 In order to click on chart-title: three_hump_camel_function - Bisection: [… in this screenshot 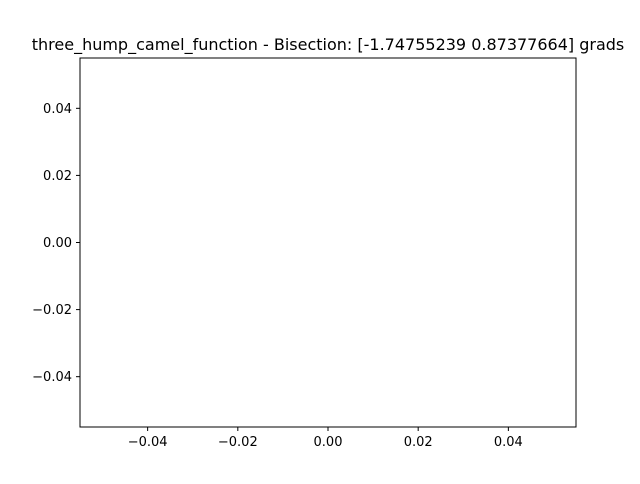, I will do `click(328, 45)`.